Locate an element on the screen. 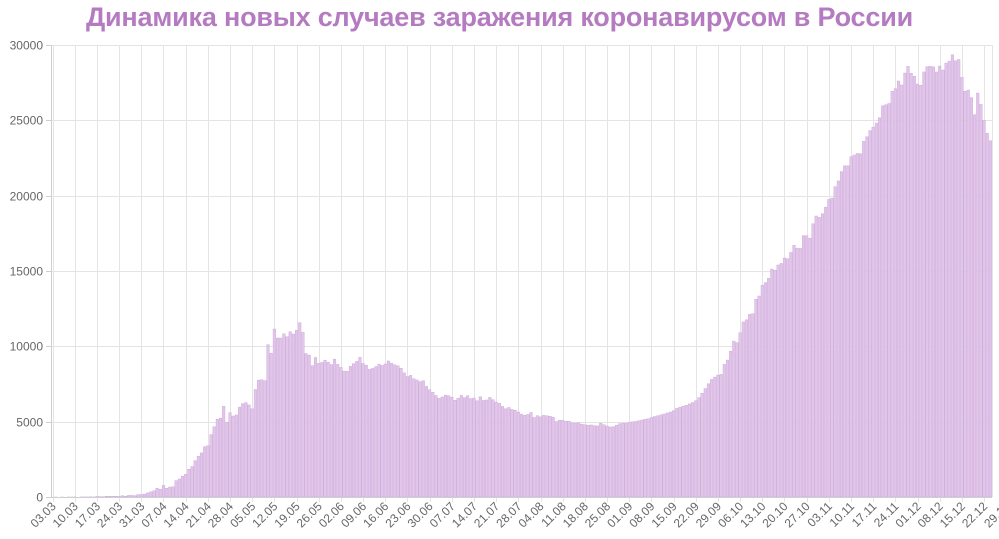 The image size is (999, 539). y-tick-label: 15000 is located at coordinates (27, 272).